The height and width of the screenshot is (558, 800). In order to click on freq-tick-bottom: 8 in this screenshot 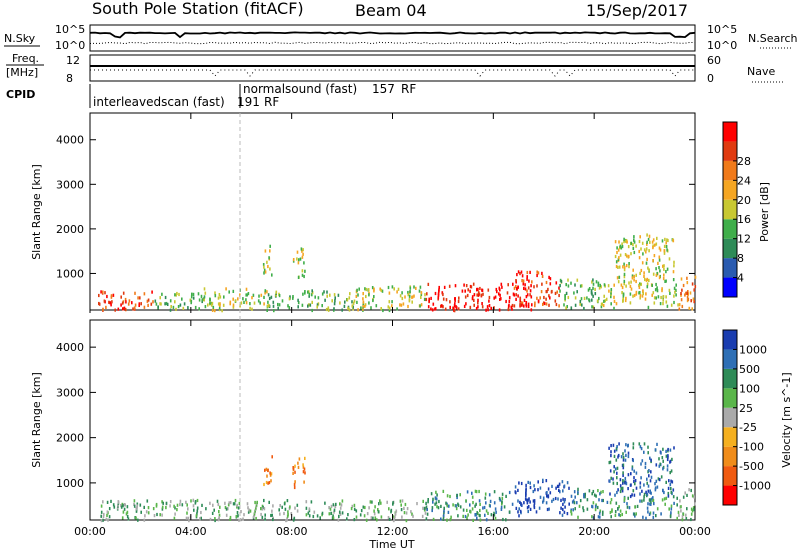, I will do `click(69, 78)`.